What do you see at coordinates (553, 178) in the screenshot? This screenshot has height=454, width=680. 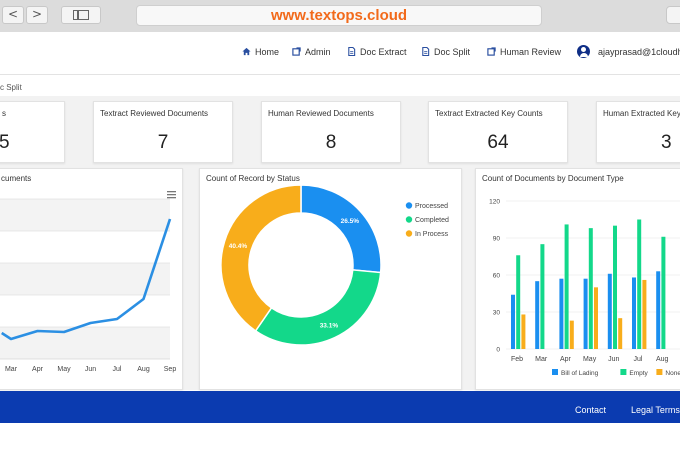 I see `panel-title: Count of Documents by Document Type` at bounding box center [553, 178].